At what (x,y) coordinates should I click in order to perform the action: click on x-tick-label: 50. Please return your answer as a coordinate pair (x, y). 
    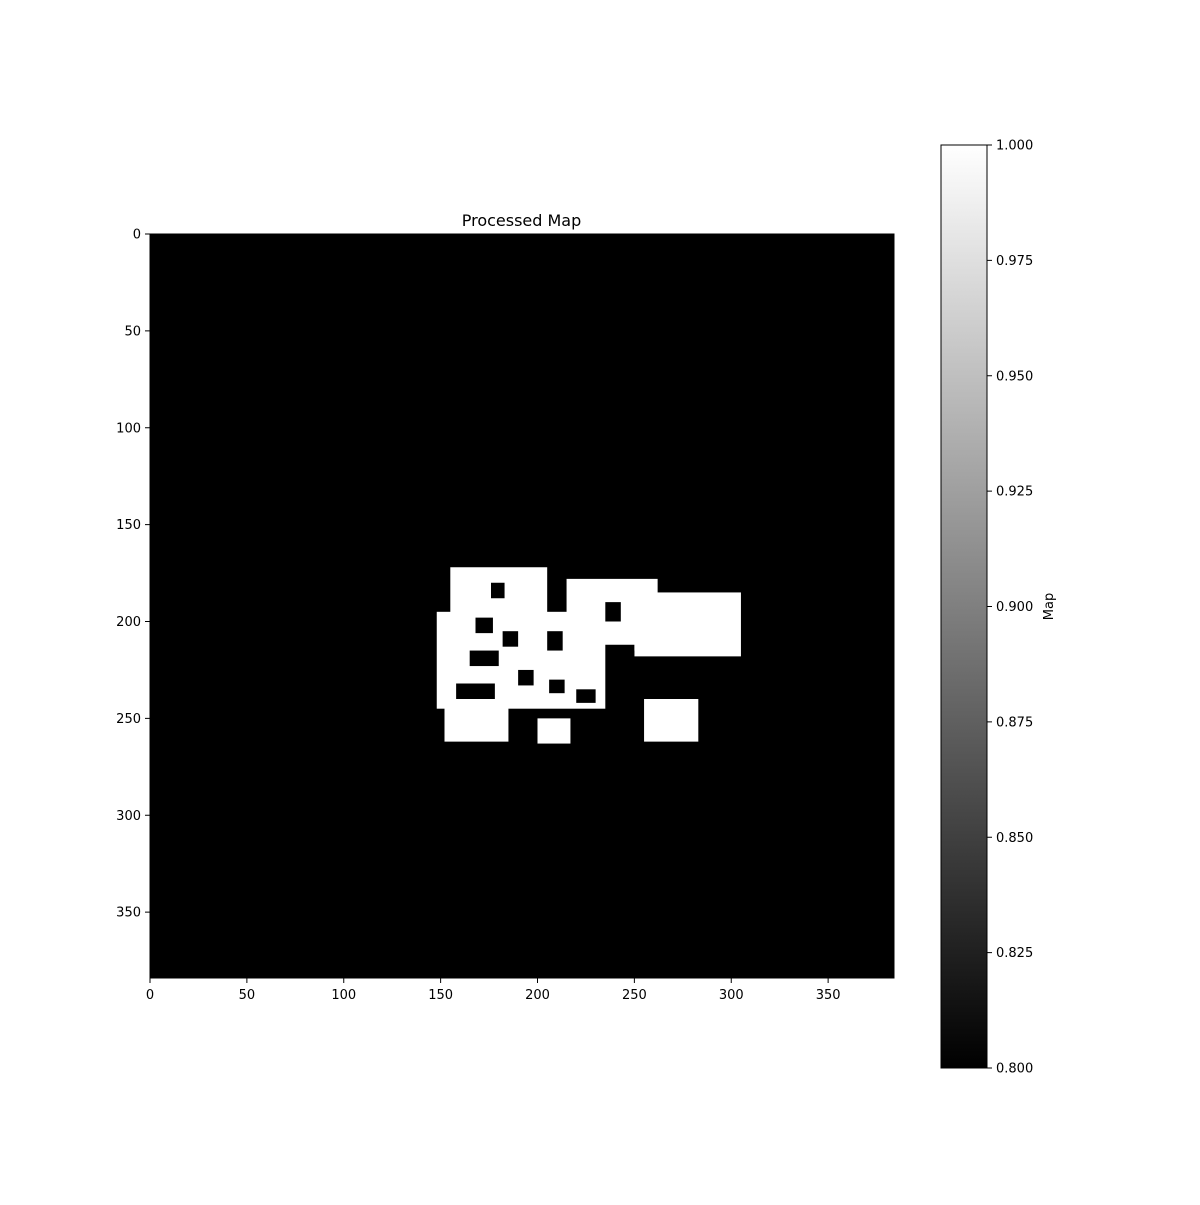
    Looking at the image, I should click on (247, 995).